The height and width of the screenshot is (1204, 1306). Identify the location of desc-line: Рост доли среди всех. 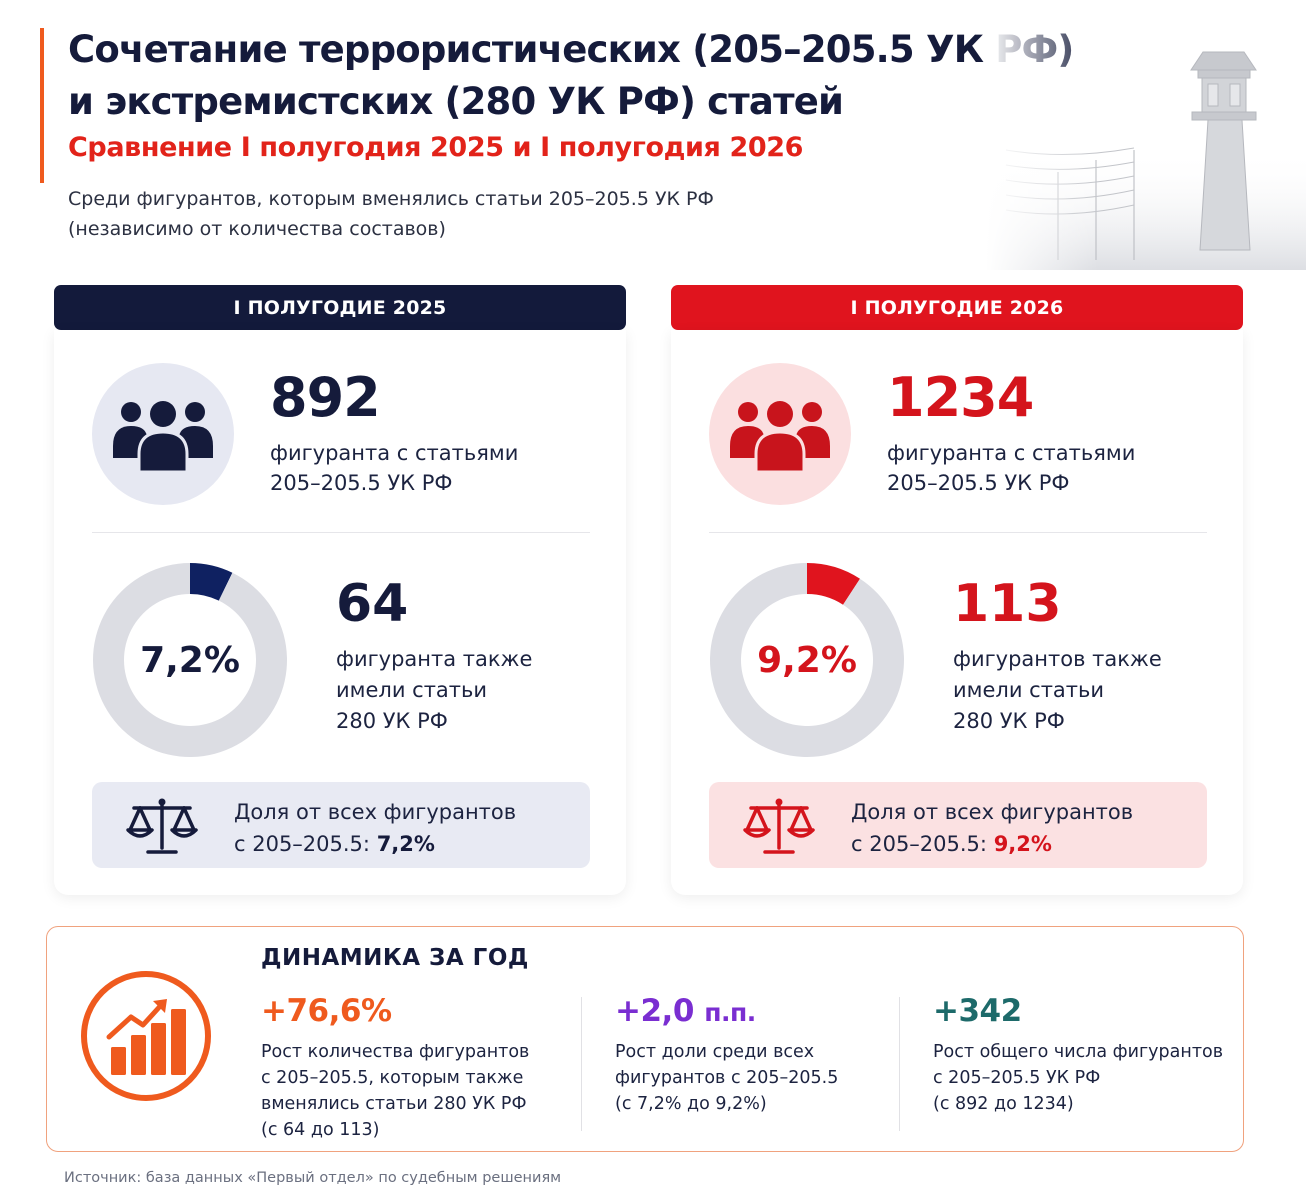
(715, 1052).